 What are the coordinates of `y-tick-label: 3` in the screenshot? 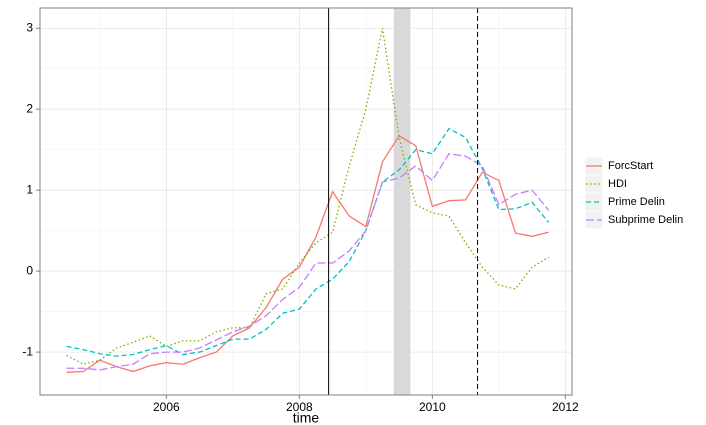 It's located at (29, 27).